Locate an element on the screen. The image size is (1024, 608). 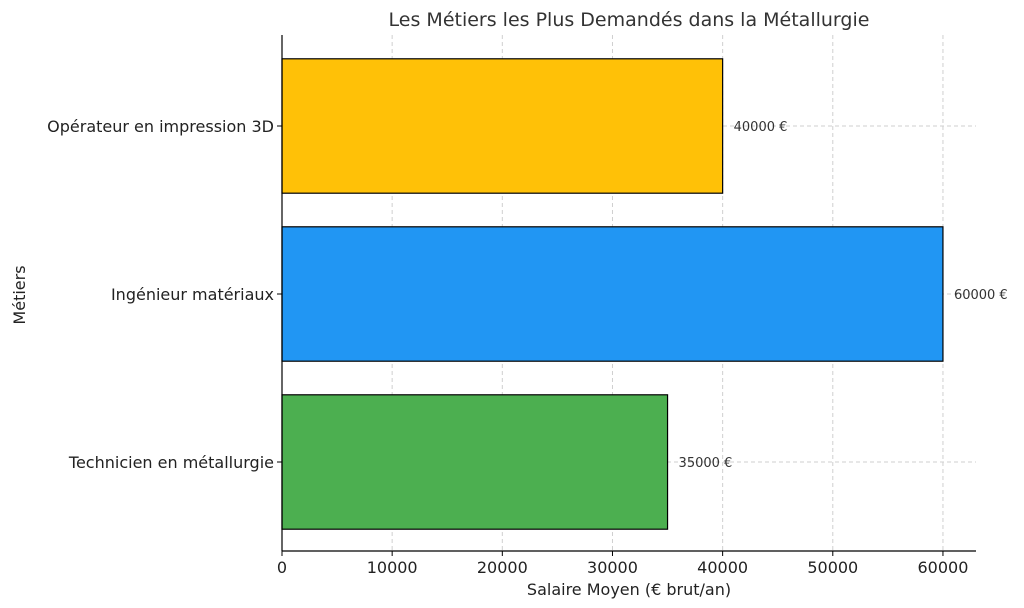
data-label: 40000 € is located at coordinates (761, 127).